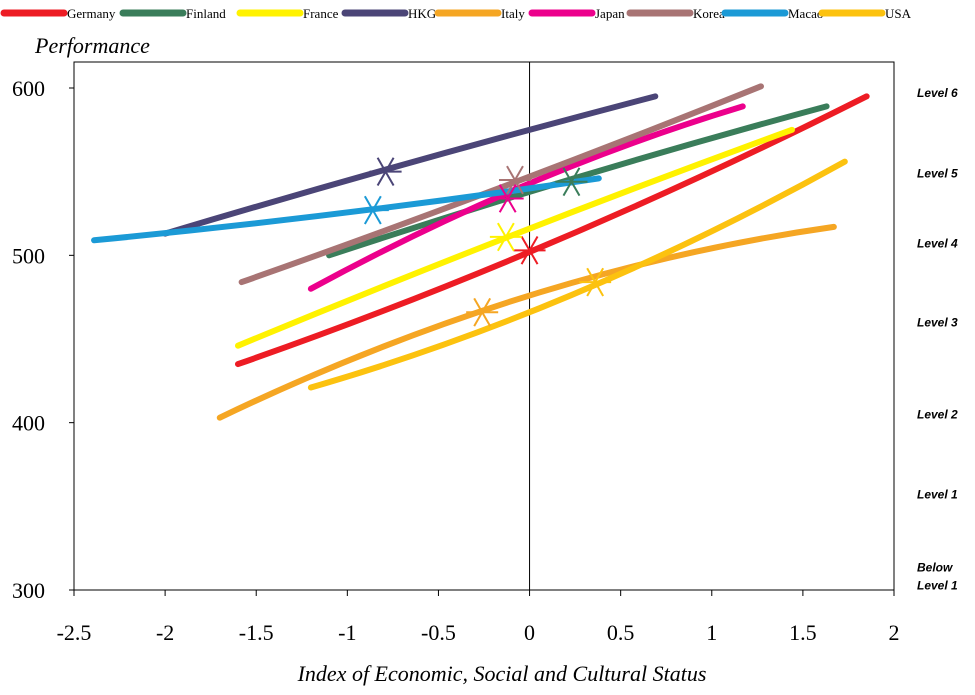 The width and height of the screenshot is (975, 695). I want to click on level-label: Level 3, so click(937, 322).